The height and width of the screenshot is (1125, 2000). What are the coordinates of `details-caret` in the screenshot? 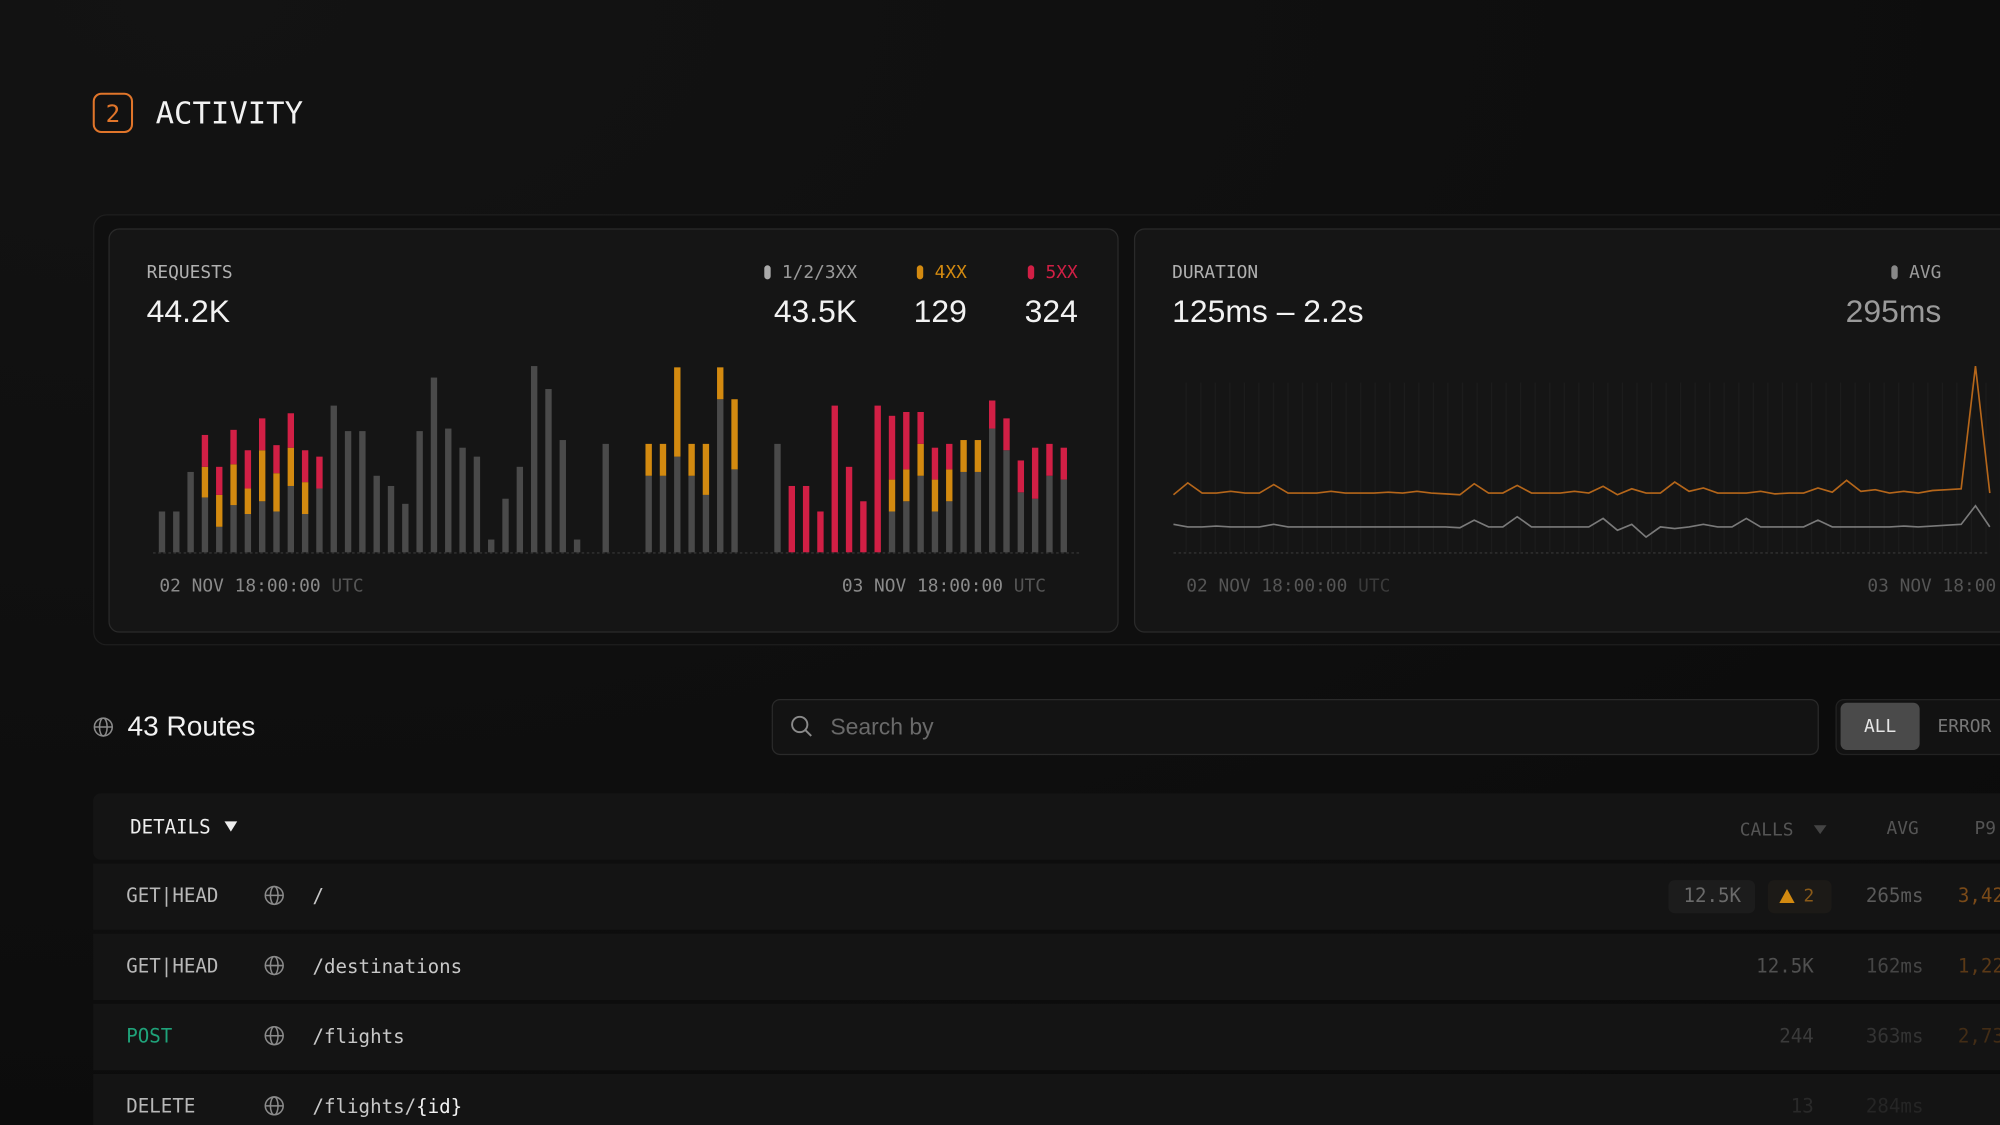 It's located at (231, 826).